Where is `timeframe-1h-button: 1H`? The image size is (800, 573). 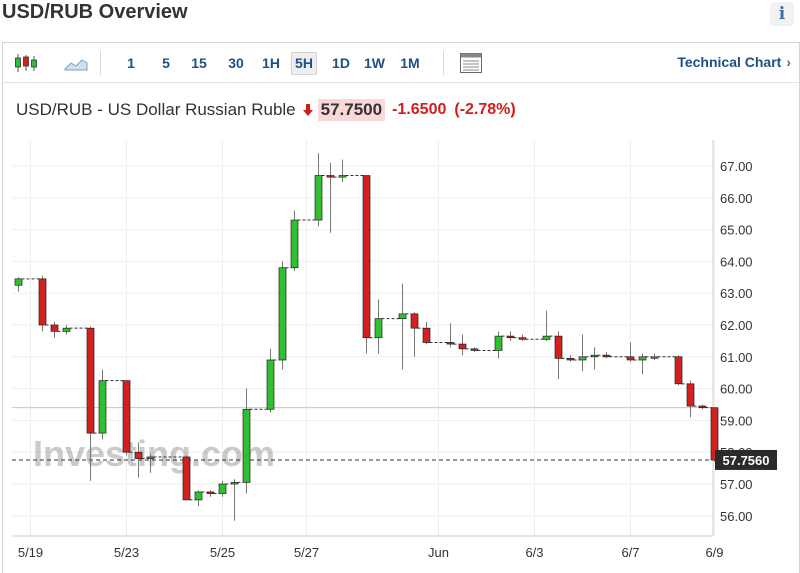
timeframe-1h-button: 1H is located at coordinates (271, 63).